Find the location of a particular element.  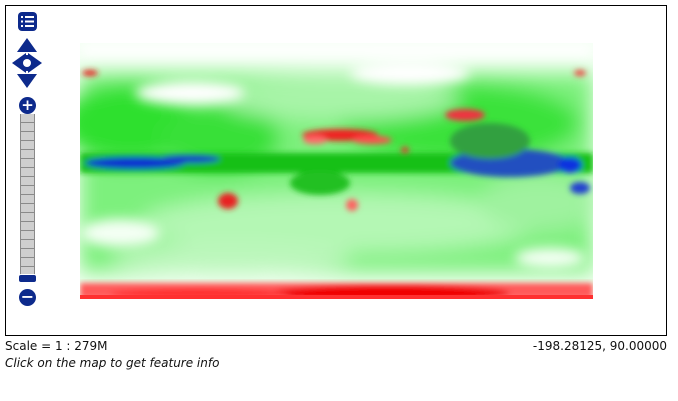

layer-switcher-icon is located at coordinates (27, 21).